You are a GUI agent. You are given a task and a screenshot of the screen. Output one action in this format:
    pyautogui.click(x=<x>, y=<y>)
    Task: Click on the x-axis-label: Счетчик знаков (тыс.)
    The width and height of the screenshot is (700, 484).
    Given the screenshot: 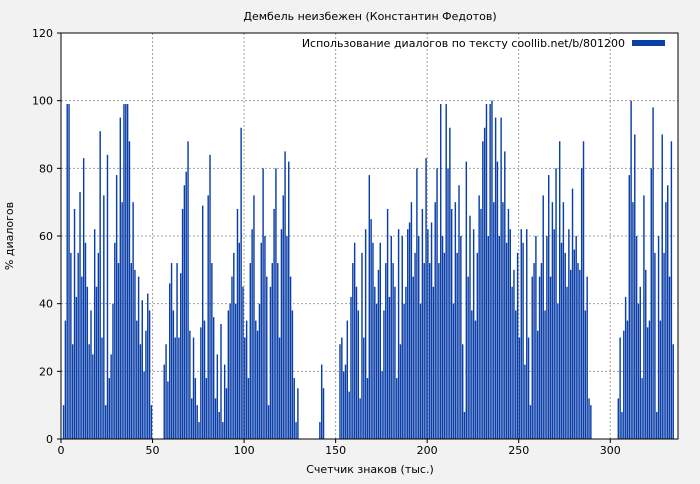 What is the action you would take?
    pyautogui.click(x=370, y=469)
    